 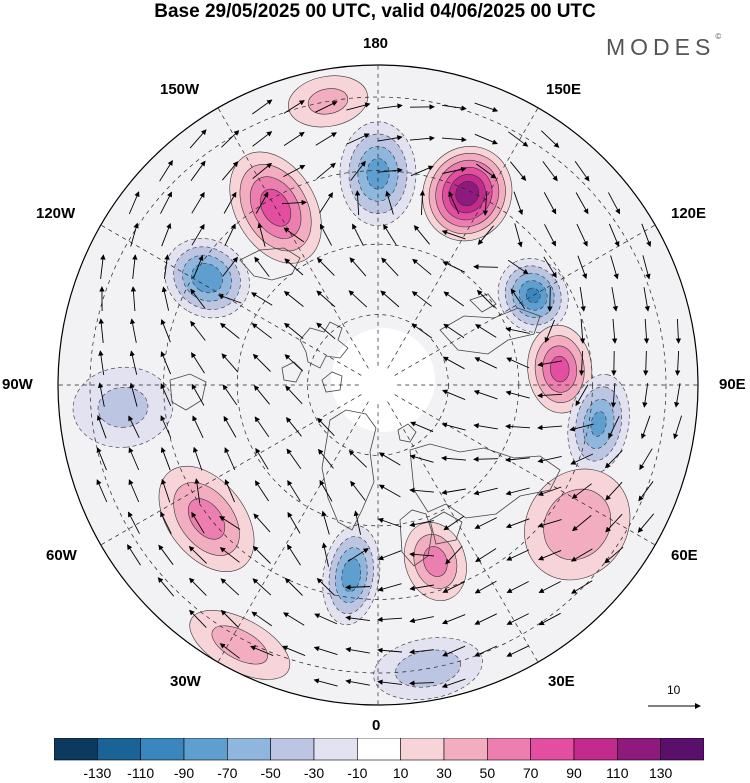 What do you see at coordinates (617, 773) in the screenshot?
I see `colorbar-tick-label: 110` at bounding box center [617, 773].